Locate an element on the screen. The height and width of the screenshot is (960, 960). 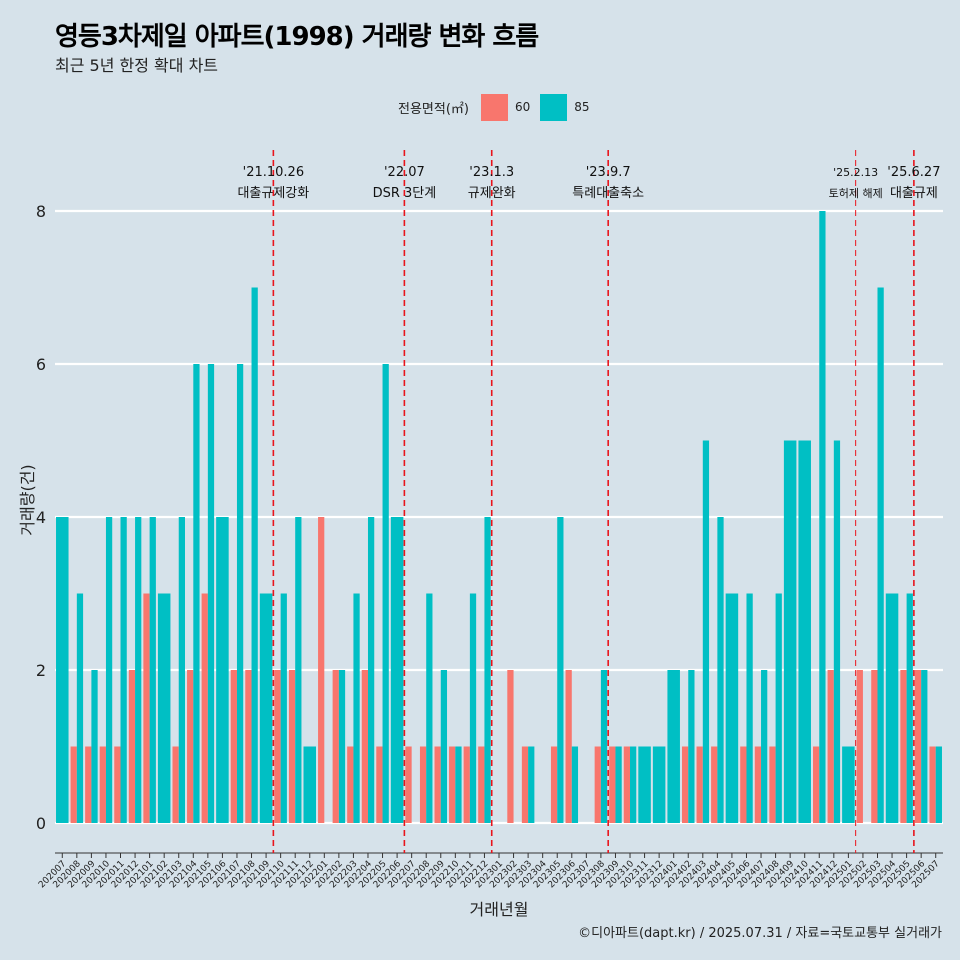
legend-title: 전용면적(㎡) is located at coordinates (433, 109).